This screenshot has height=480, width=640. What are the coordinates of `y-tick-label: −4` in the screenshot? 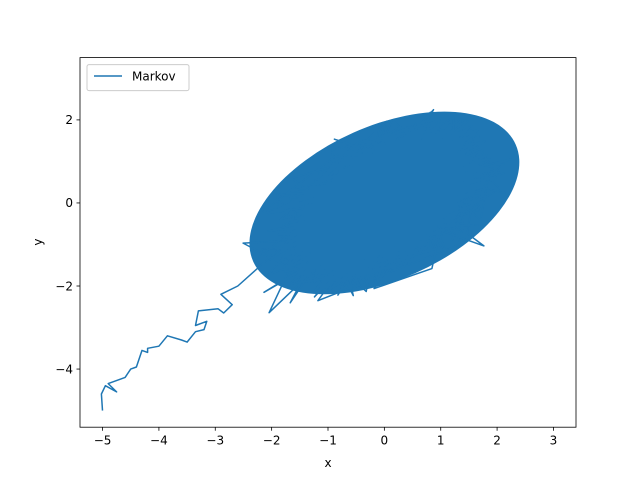 It's located at (64, 369).